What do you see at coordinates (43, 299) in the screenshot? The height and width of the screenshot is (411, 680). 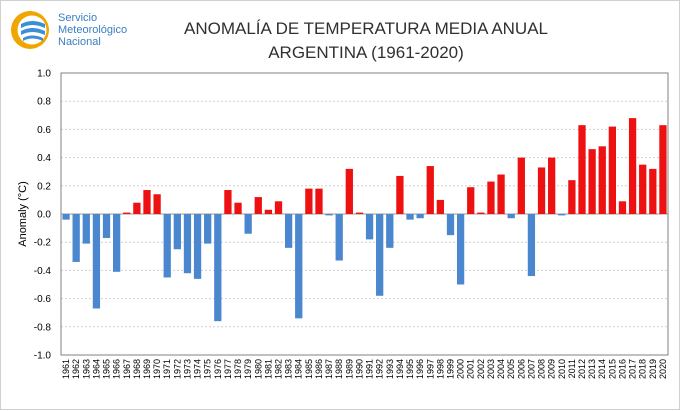 I see `y-tick-label: -0.6` at bounding box center [43, 299].